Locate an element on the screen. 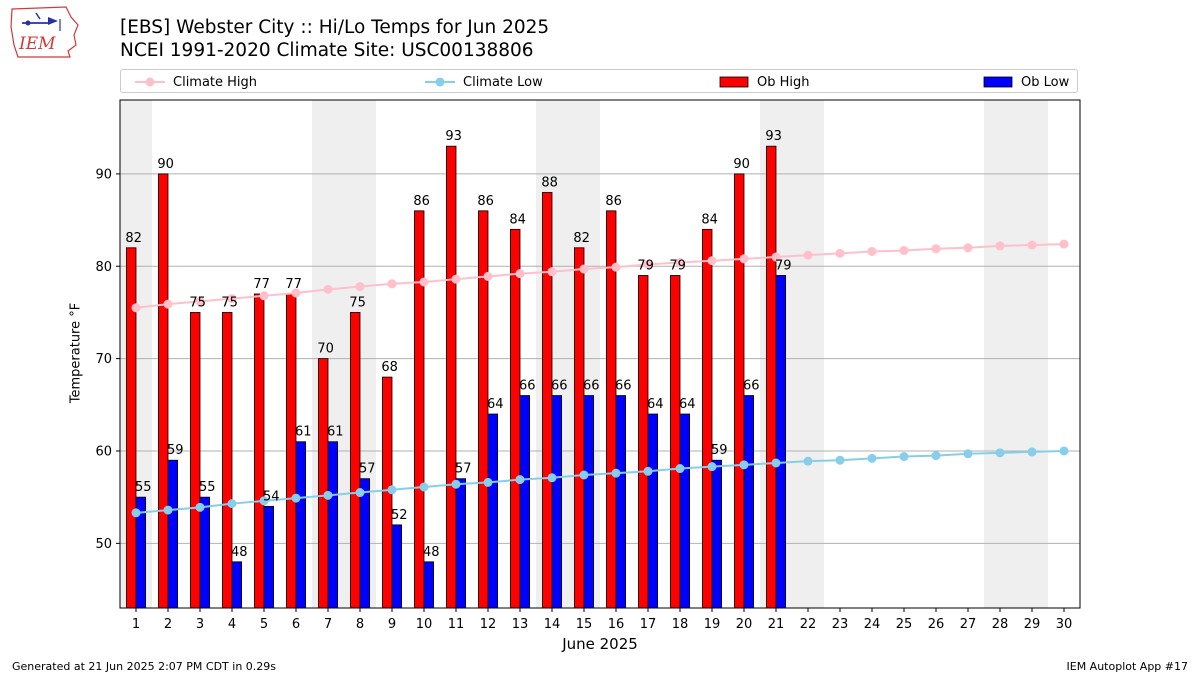 This screenshot has width=1200, height=675. y-tick-label: 50 is located at coordinates (103, 544).